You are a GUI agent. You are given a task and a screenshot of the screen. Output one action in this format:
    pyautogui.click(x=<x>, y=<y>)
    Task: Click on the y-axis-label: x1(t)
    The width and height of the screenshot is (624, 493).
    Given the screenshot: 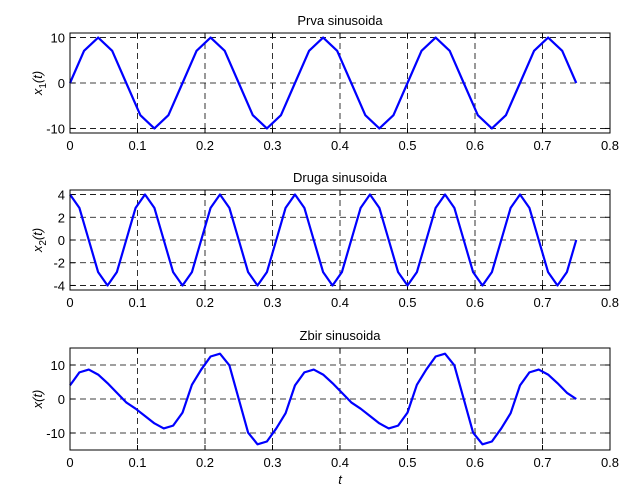 What is the action you would take?
    pyautogui.click(x=39, y=83)
    